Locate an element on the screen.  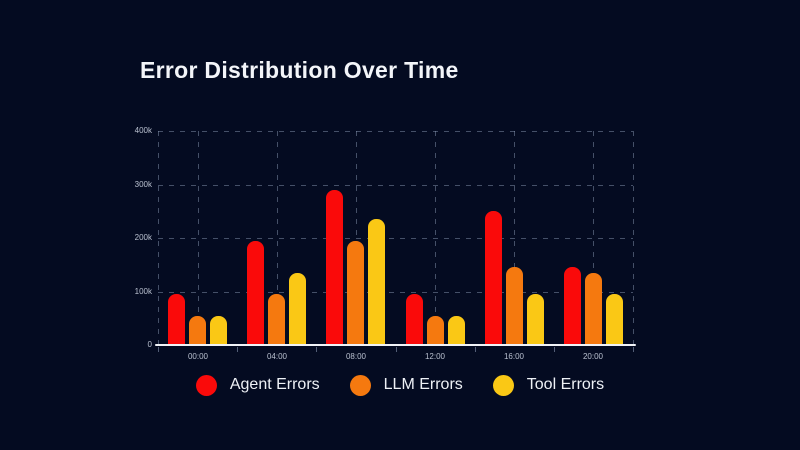
legend-swatch-tool-errors is located at coordinates (503, 385).